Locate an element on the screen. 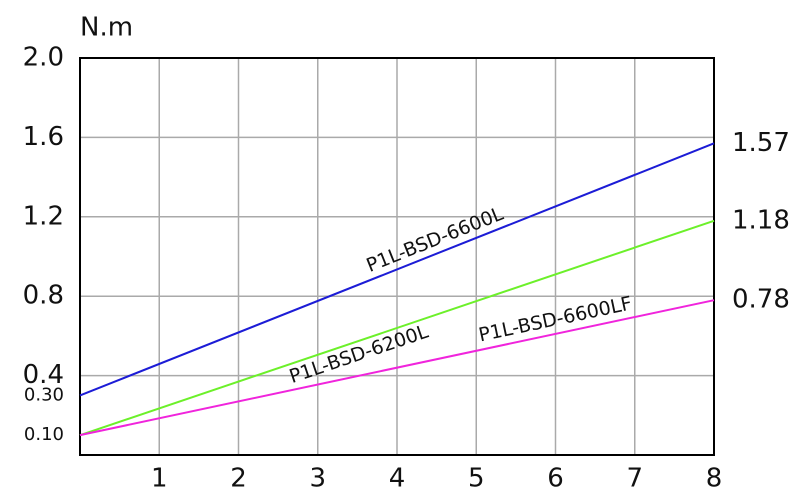 The height and width of the screenshot is (502, 800). x-tick-label: 7 is located at coordinates (634, 479).